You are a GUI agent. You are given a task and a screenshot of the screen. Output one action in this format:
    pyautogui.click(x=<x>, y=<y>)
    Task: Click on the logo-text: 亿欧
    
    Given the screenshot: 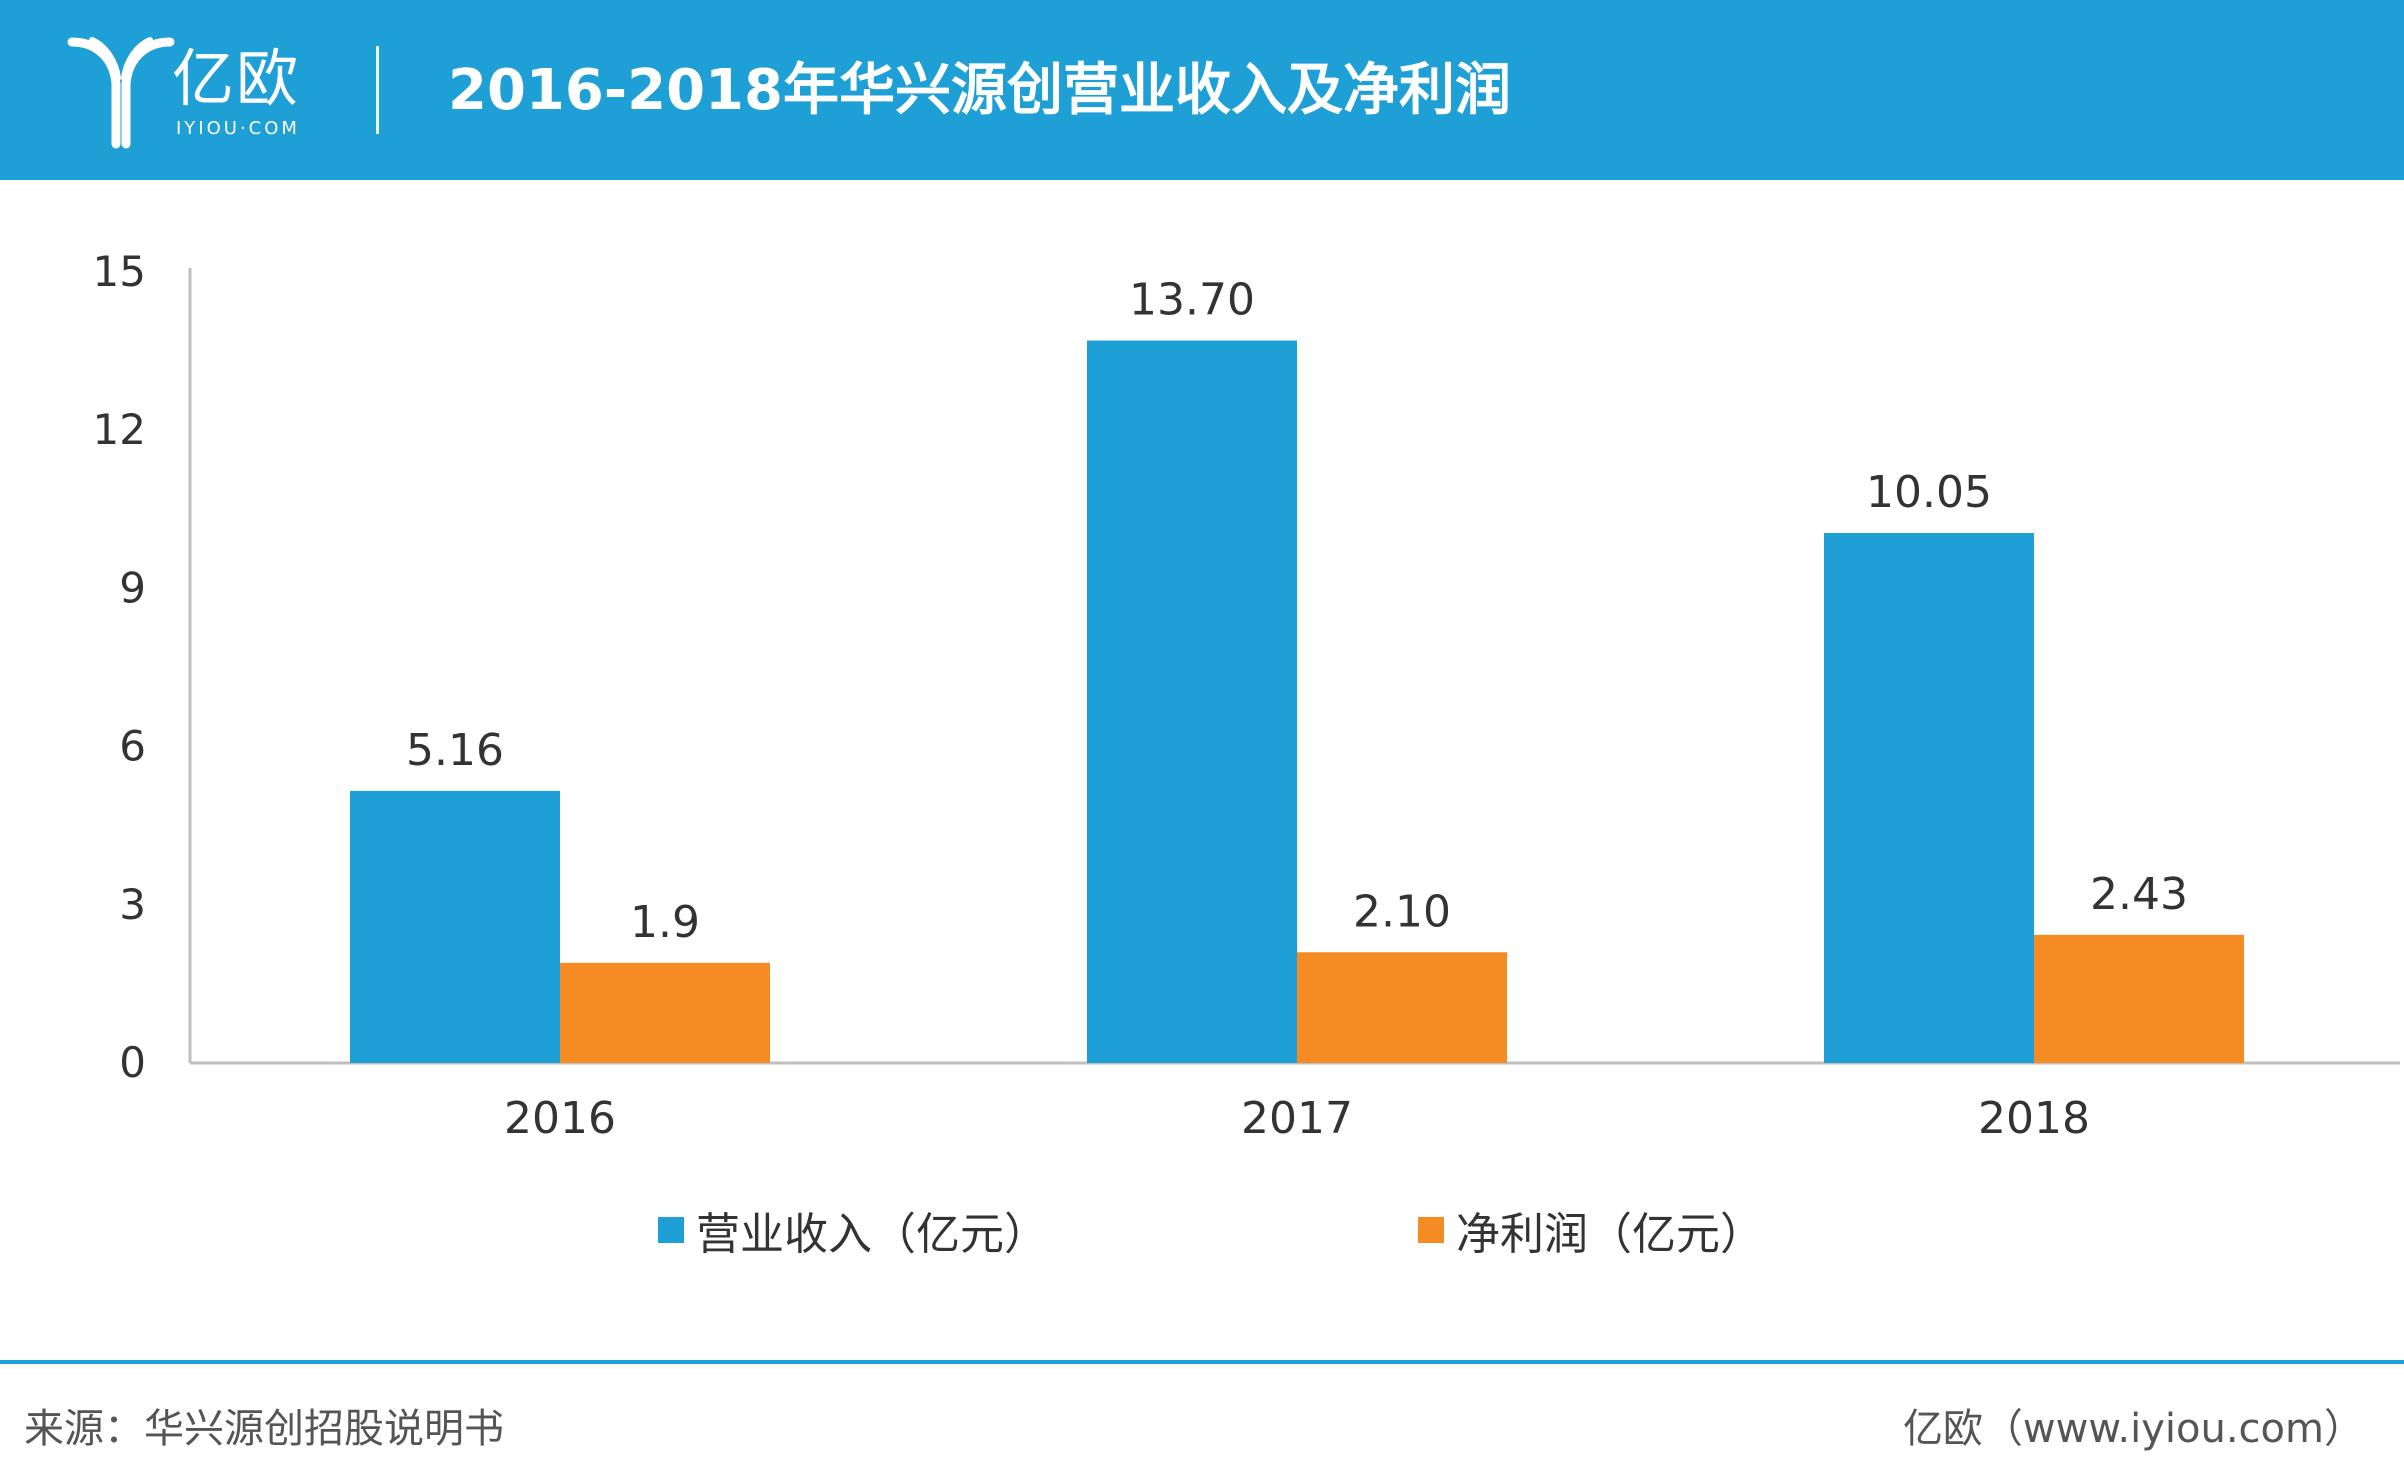 What is the action you would take?
    pyautogui.click(x=236, y=78)
    